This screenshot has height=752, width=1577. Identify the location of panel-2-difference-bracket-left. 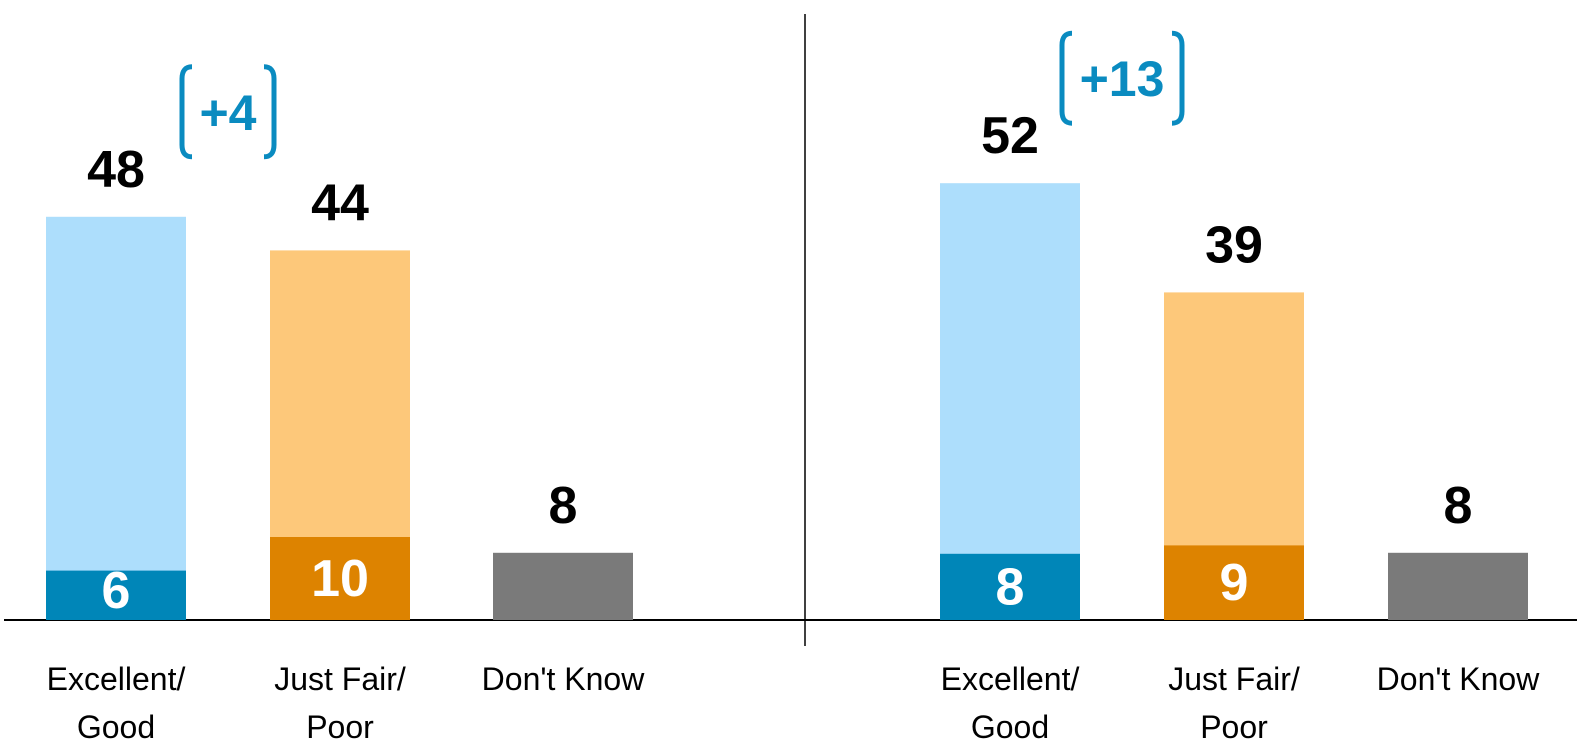
(1066, 78).